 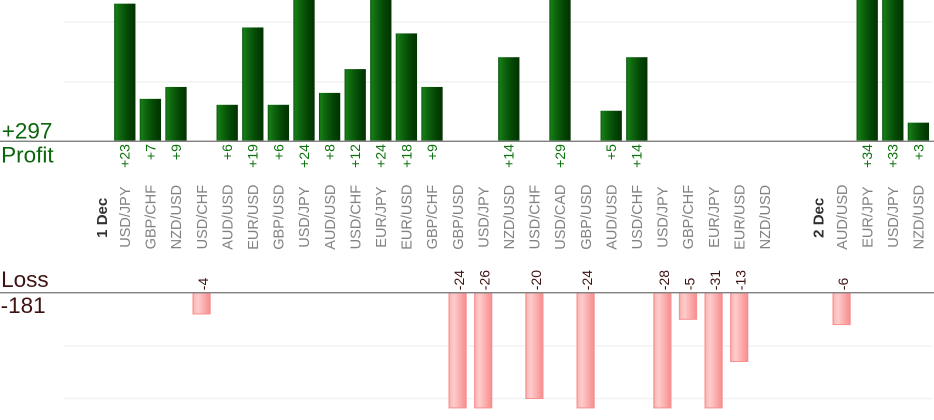 I want to click on svg-text: USD/CAD, so click(x=561, y=216).